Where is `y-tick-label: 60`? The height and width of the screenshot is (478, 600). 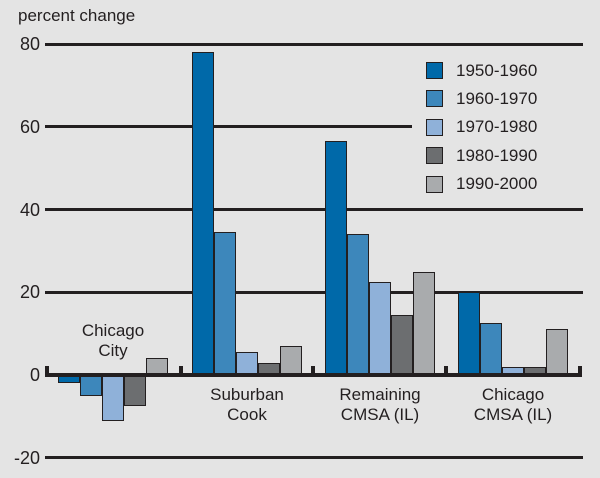 y-tick-label: 60 is located at coordinates (29, 126).